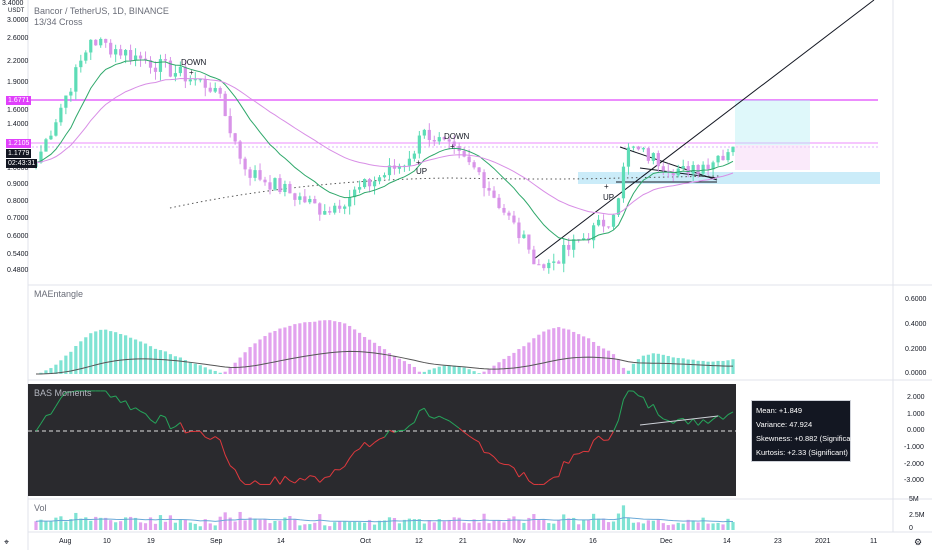 The height and width of the screenshot is (550, 932). I want to click on bas-tick-3: -1.000, so click(914, 447).